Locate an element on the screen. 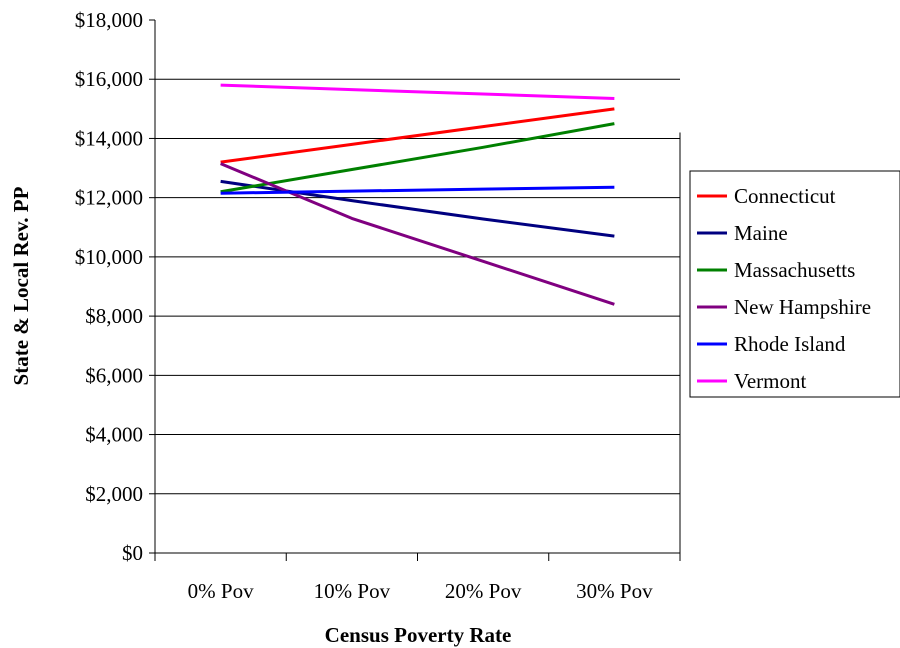 Image resolution: width=900 pixels, height=648 pixels. x-tick-label: 20% Pov is located at coordinates (483, 591).